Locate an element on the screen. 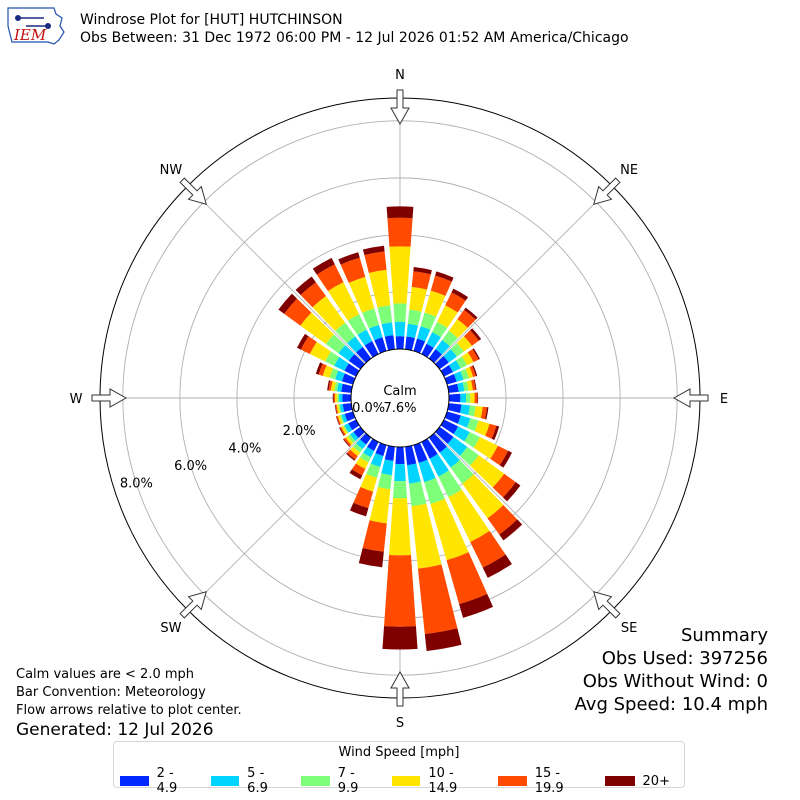 Image resolution: width=800 pixels, height=800 pixels. legend-item: 20+ is located at coordinates (637, 781).